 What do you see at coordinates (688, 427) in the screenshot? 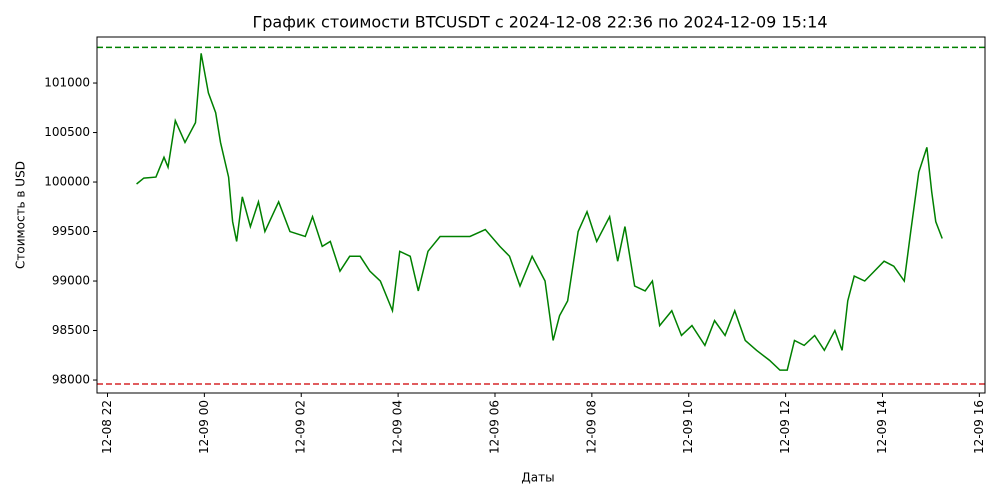
I see `x-tick-label: 12-09 10` at bounding box center [688, 427].